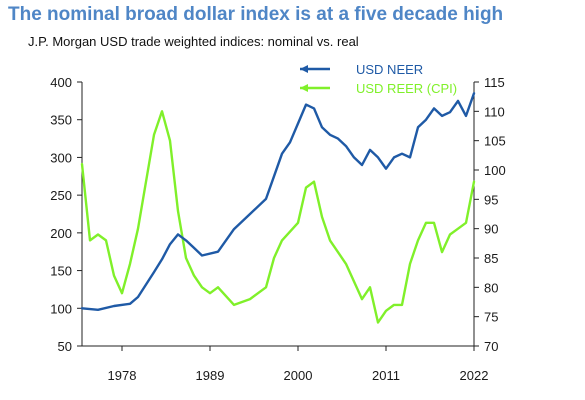 This screenshot has width=585, height=400. I want to click on legend-reer-label: USD REER (CPI), so click(406, 88).